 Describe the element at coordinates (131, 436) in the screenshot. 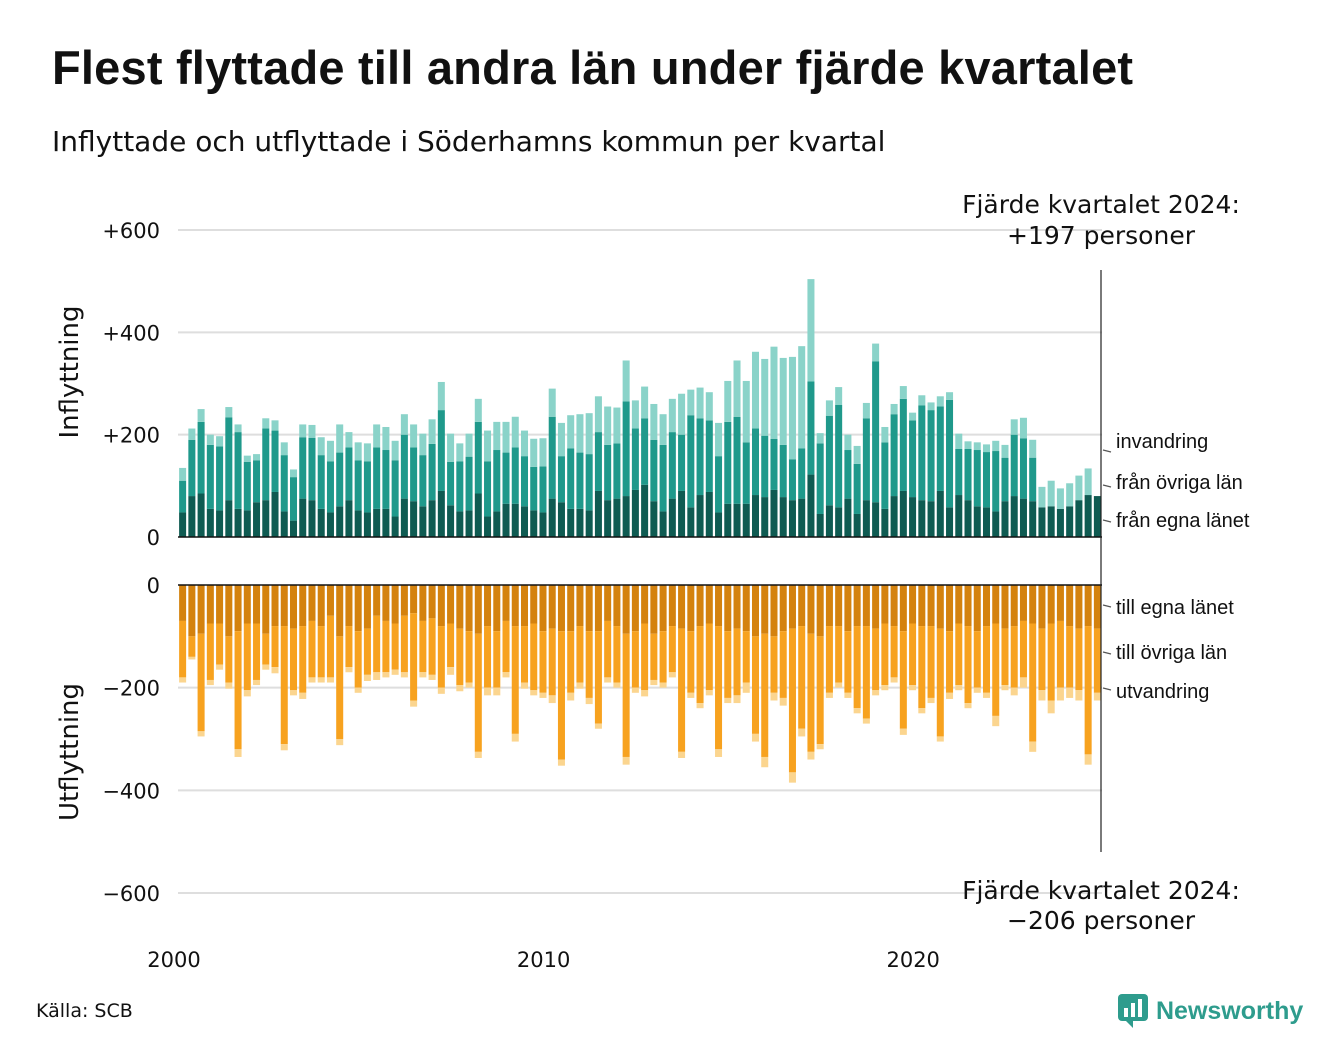

I see `ytick-in-label: +200` at that location.